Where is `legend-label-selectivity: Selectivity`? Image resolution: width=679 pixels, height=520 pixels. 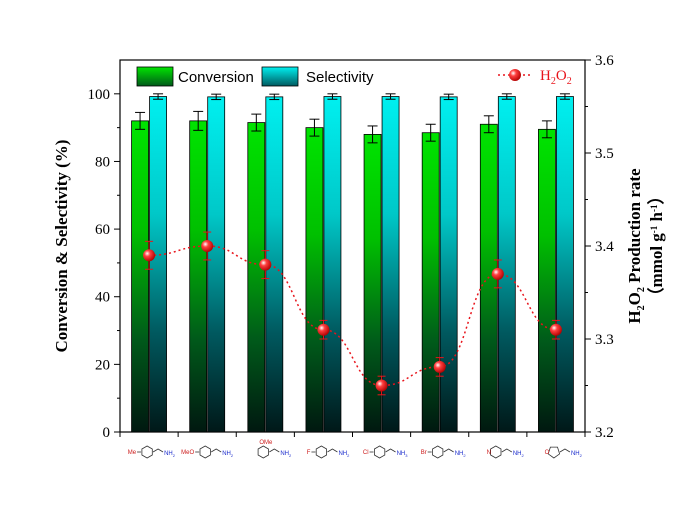 legend-label-selectivity: Selectivity is located at coordinates (340, 77).